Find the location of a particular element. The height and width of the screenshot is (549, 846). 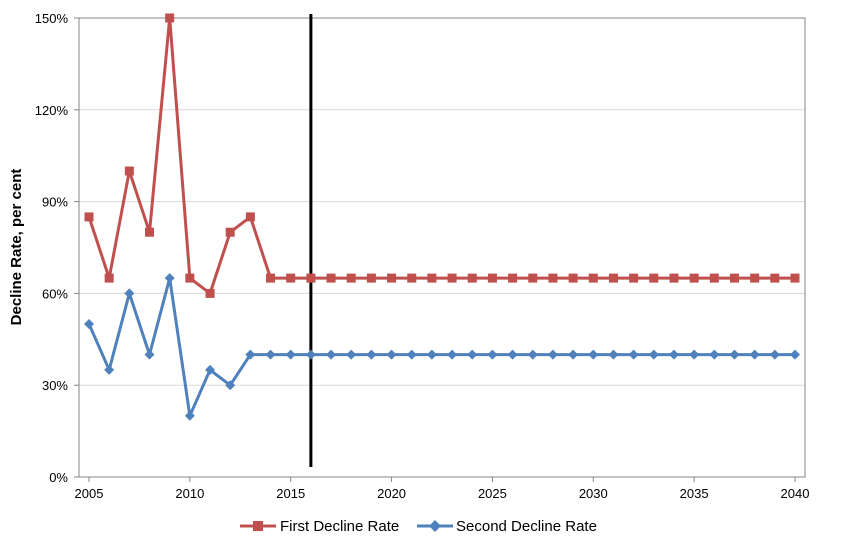

y-axis-label: Decline Rate, per cent is located at coordinates (16, 247).